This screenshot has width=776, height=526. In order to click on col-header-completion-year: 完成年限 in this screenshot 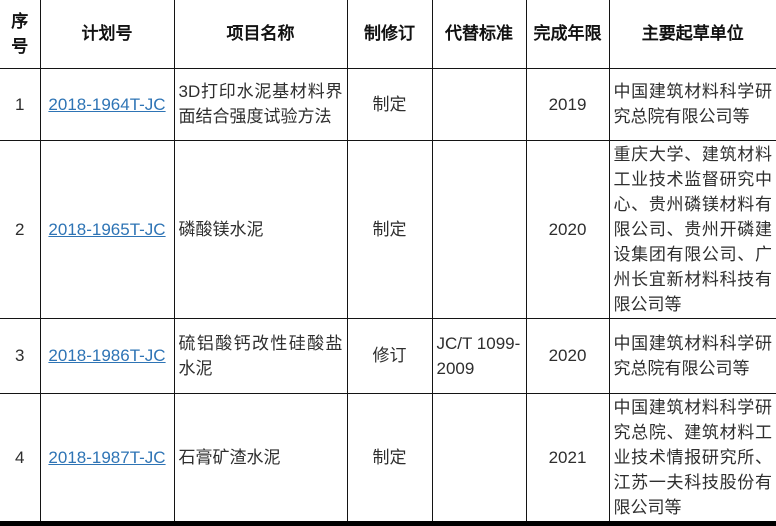, I will do `click(567, 34)`.